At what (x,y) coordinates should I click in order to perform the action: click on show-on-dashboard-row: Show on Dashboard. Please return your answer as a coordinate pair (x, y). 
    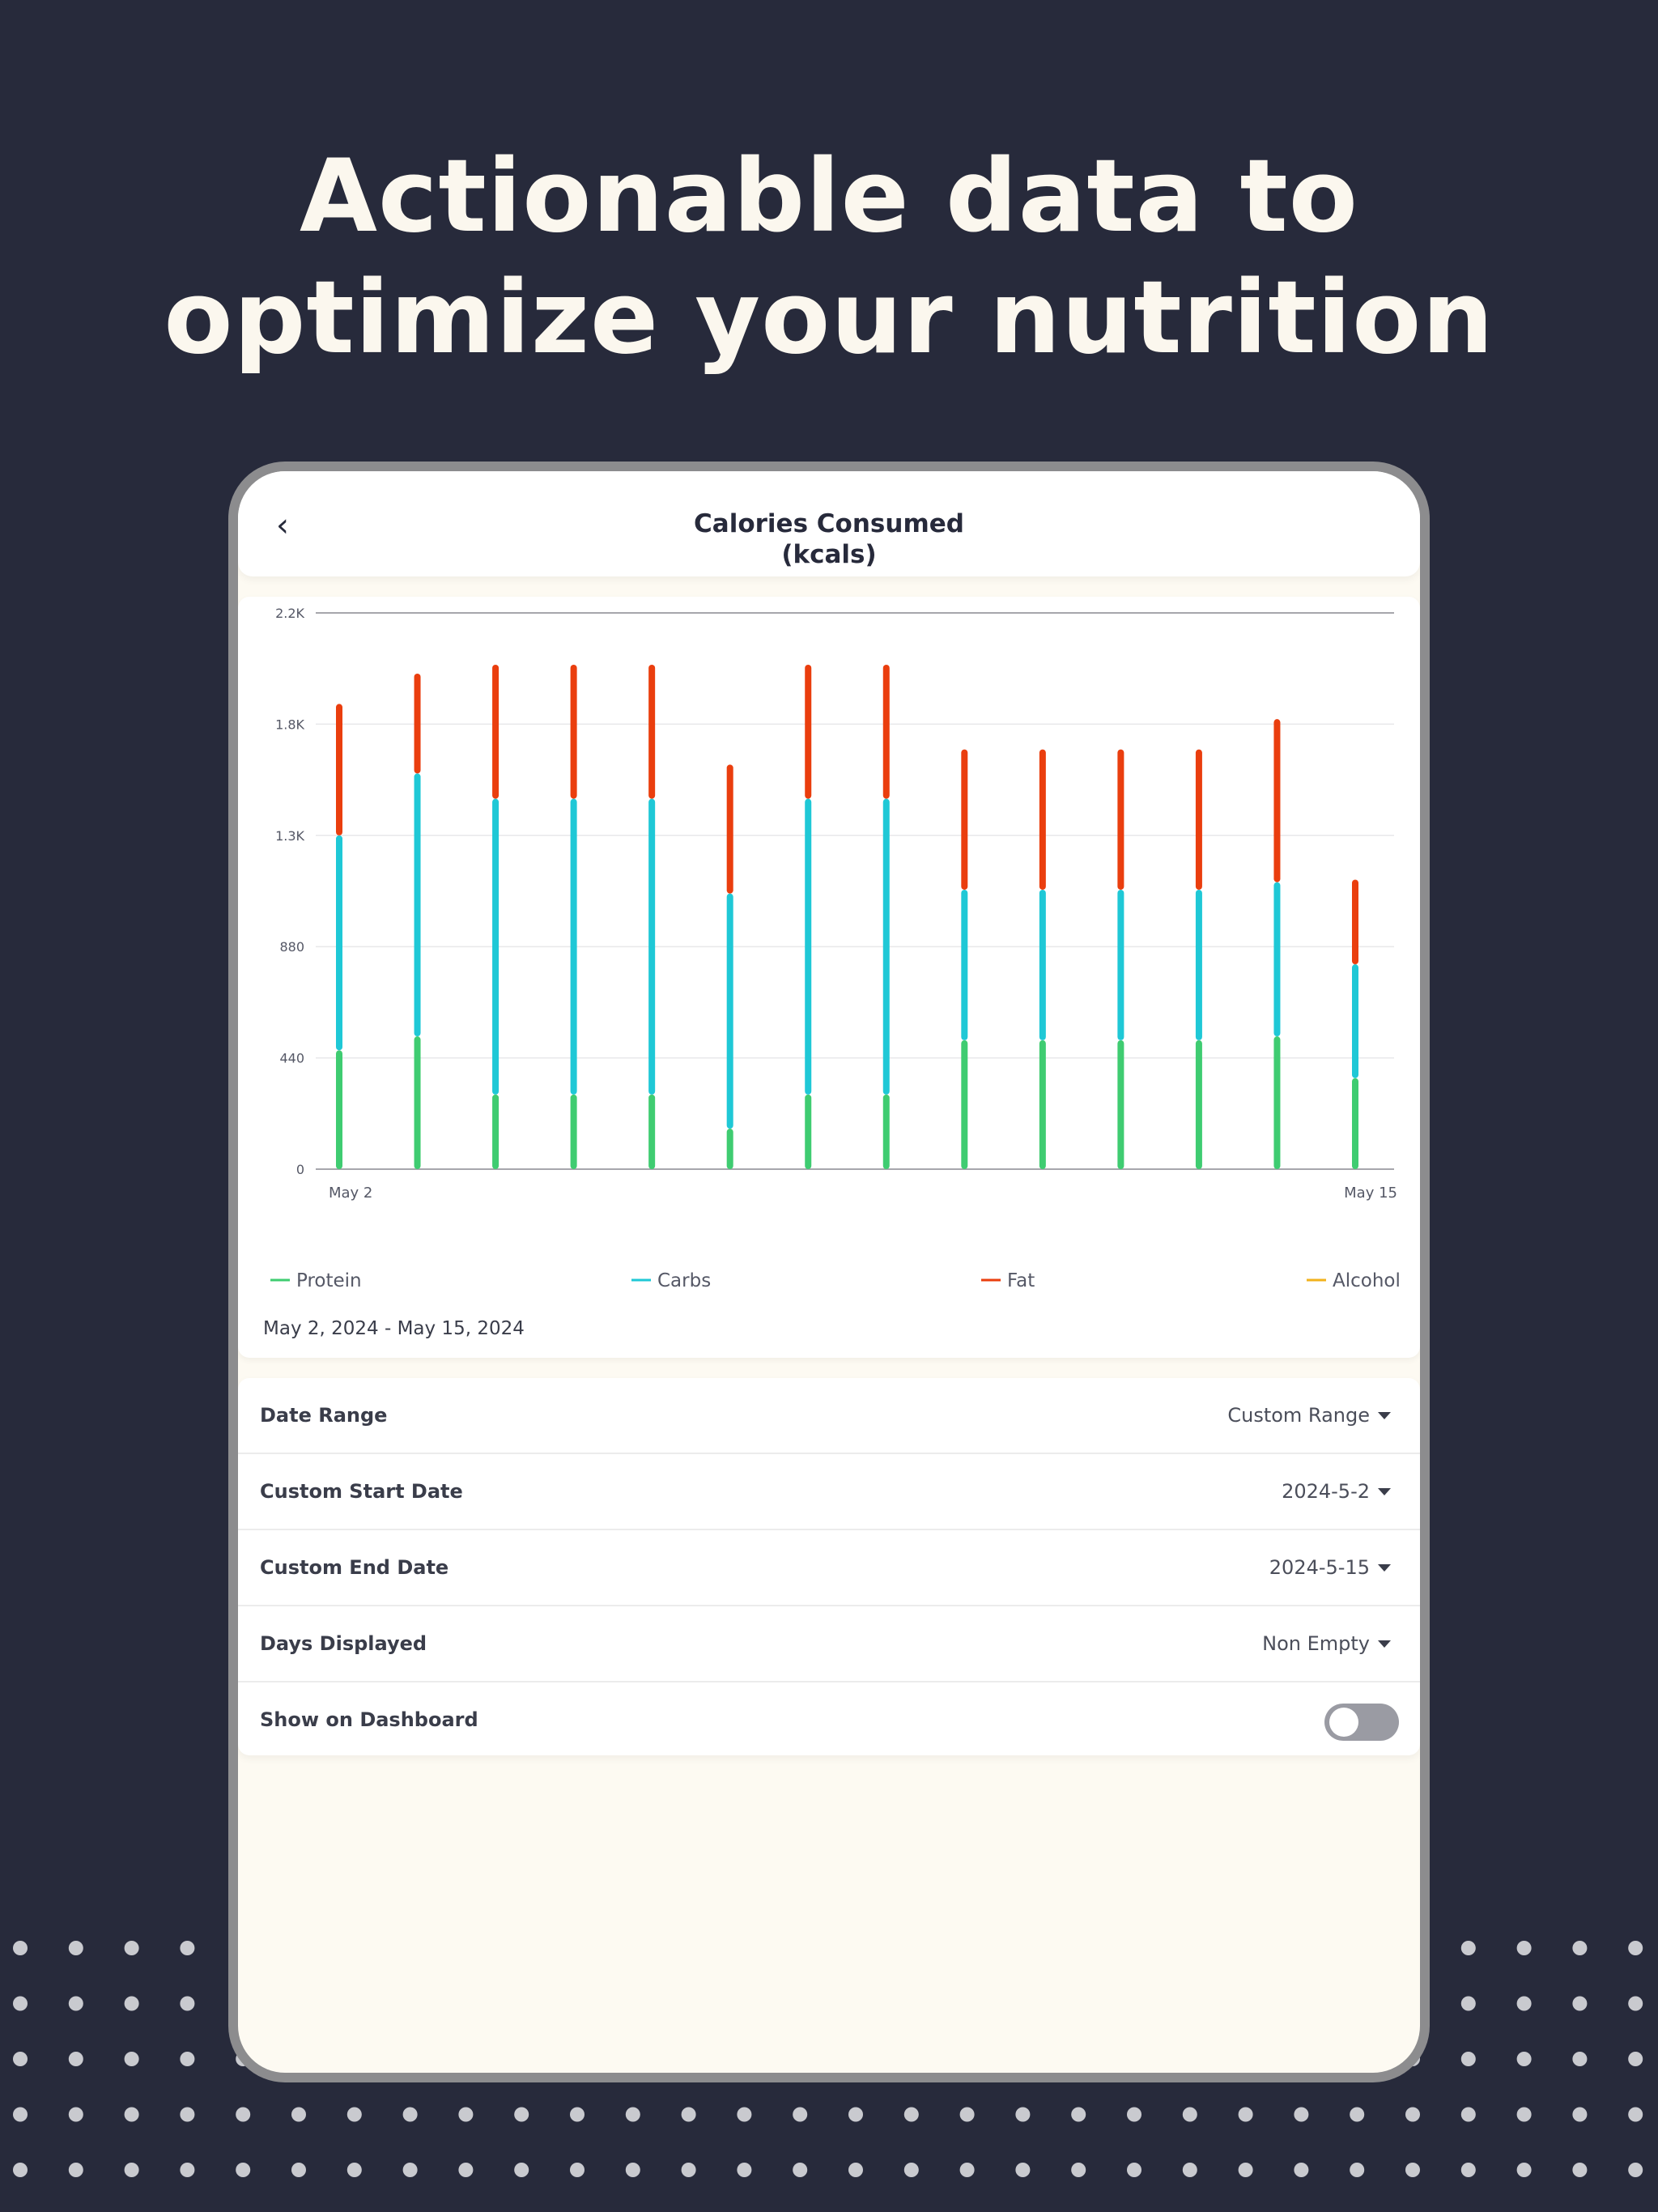
    Looking at the image, I should click on (829, 1721).